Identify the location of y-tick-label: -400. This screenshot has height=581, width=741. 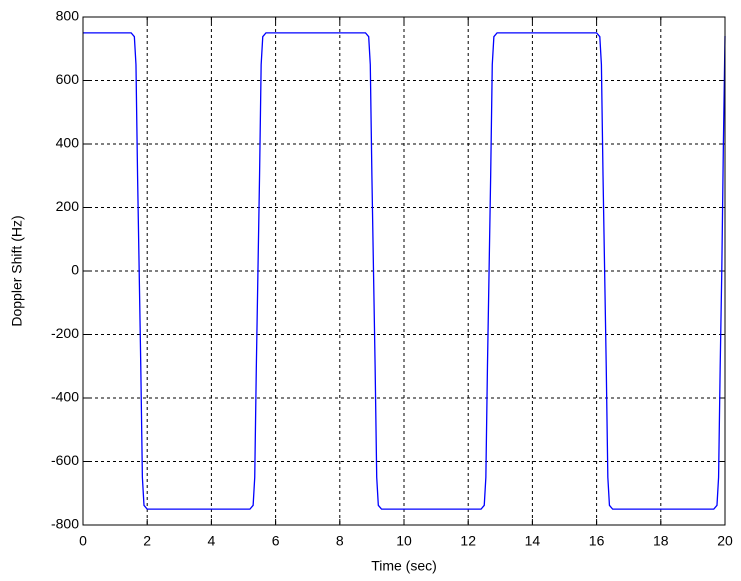
(65, 397).